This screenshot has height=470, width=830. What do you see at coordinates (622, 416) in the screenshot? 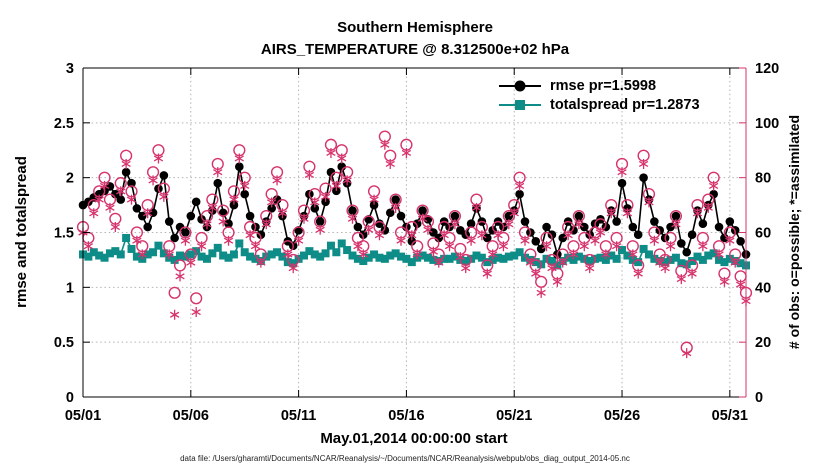
I see `svg-text: 05/26` at bounding box center [622, 416].